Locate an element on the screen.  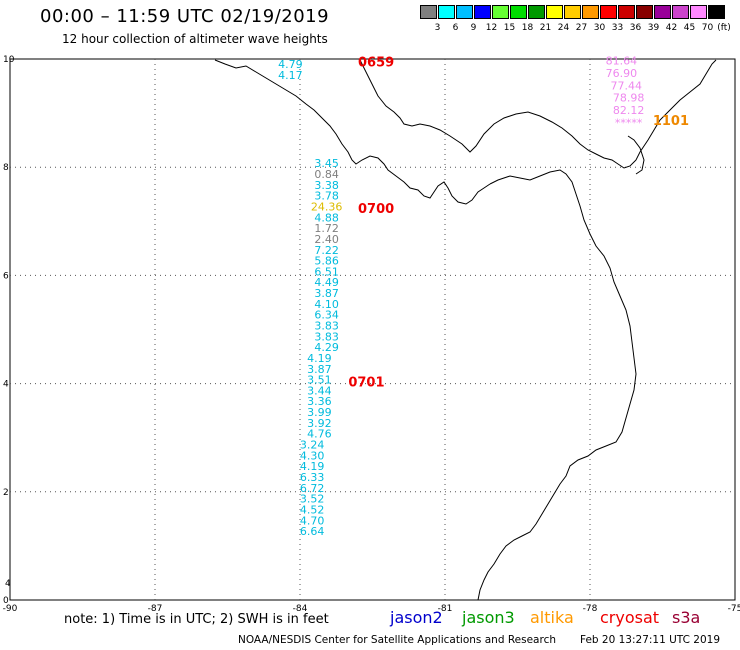
wave-height-value: 3.78 is located at coordinates (326, 196).